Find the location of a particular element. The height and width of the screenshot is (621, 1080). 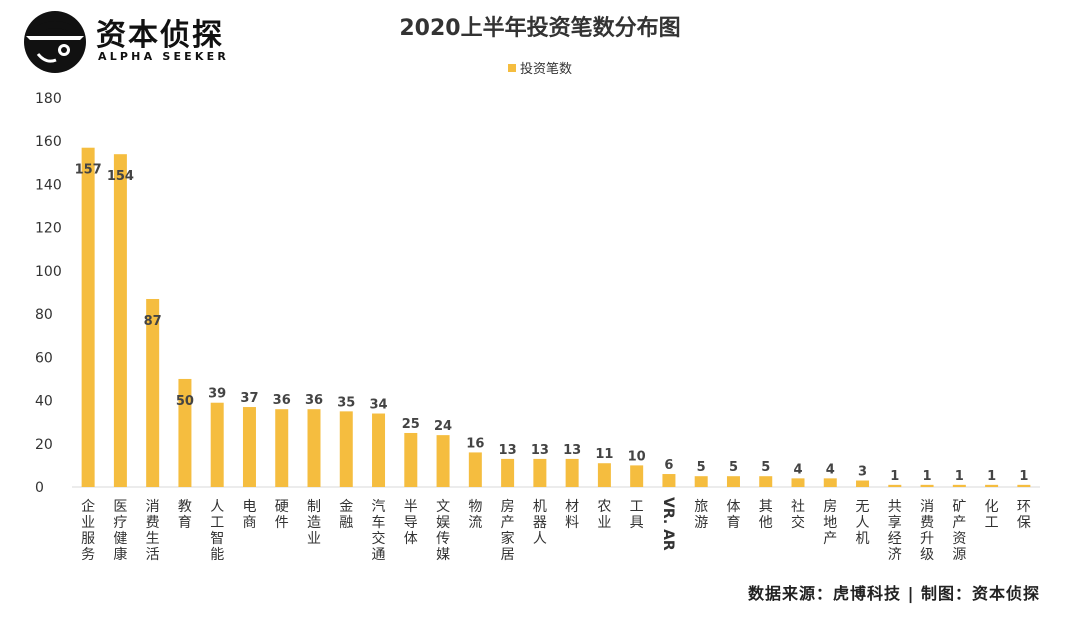

y-tick-label: 100 is located at coordinates (48, 272).